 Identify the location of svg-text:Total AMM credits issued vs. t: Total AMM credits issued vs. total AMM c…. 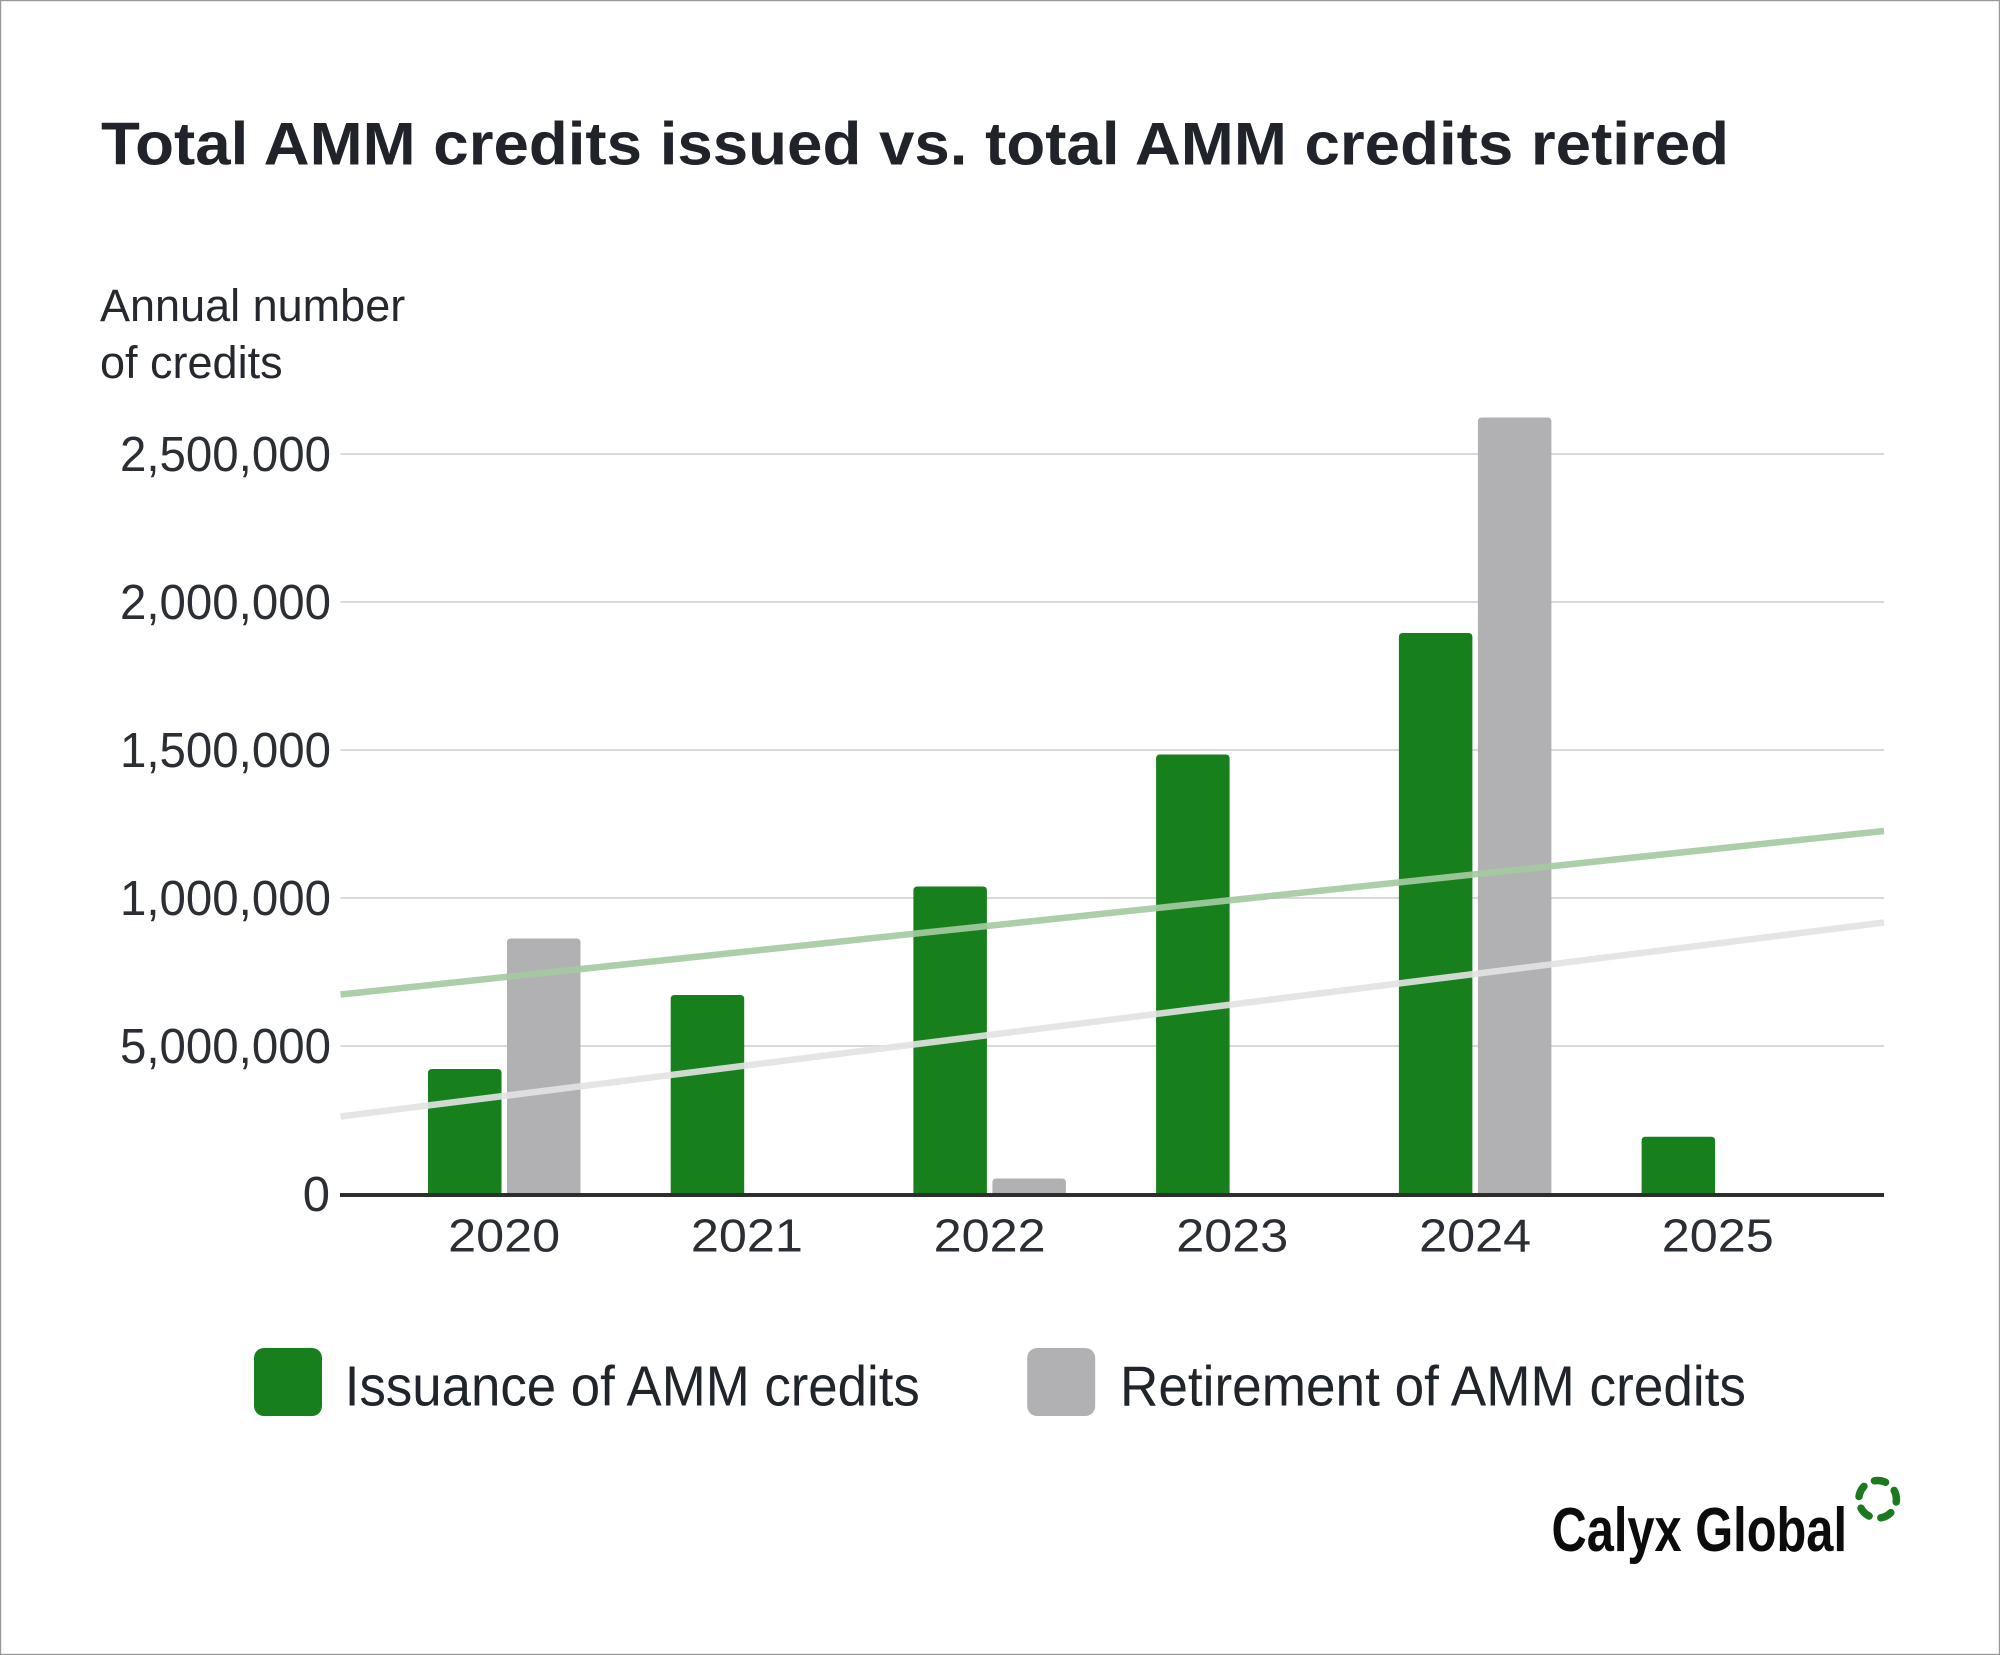
(915, 144).